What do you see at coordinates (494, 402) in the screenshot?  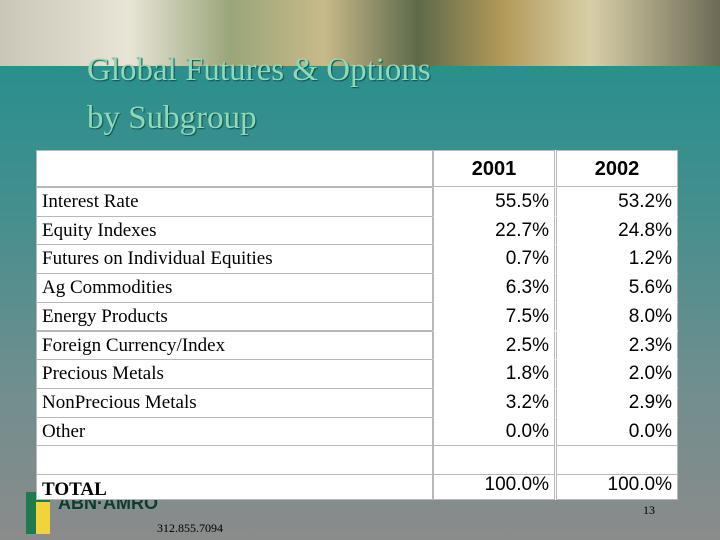 I see `value-cell: 3.2%` at bounding box center [494, 402].